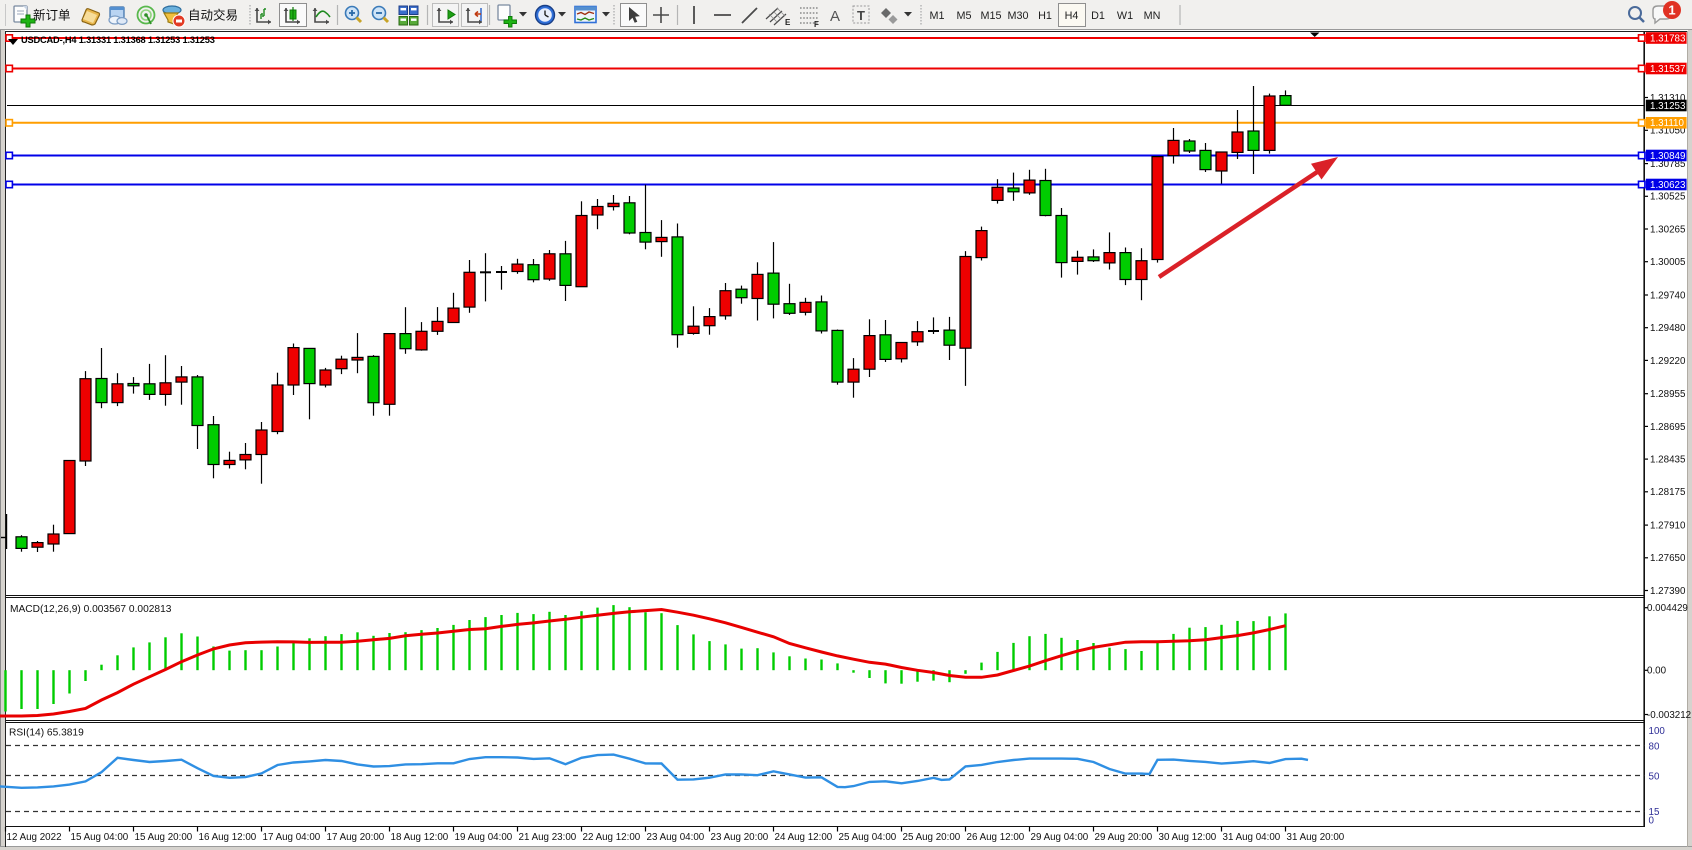 The image size is (1692, 850). I want to click on svg-text: 1.30005, so click(1668, 262).